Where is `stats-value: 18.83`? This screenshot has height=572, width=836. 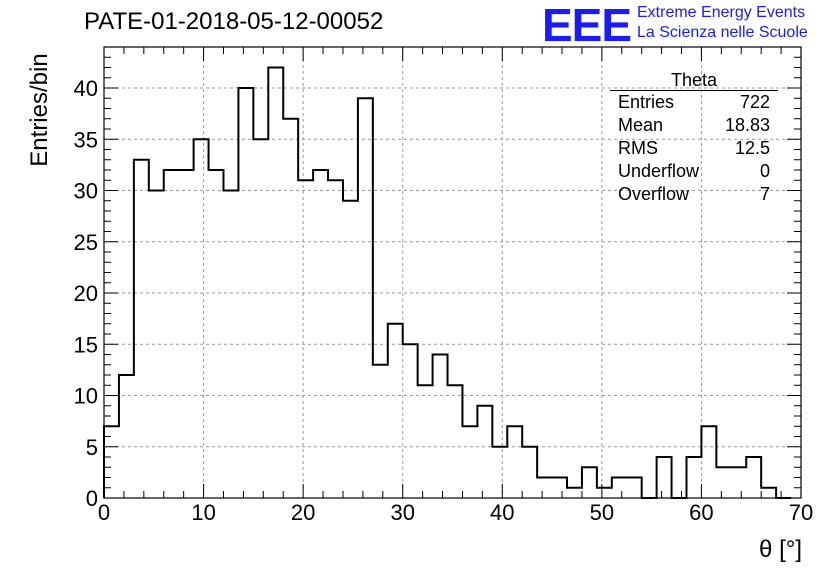 stats-value: 18.83 is located at coordinates (747, 125).